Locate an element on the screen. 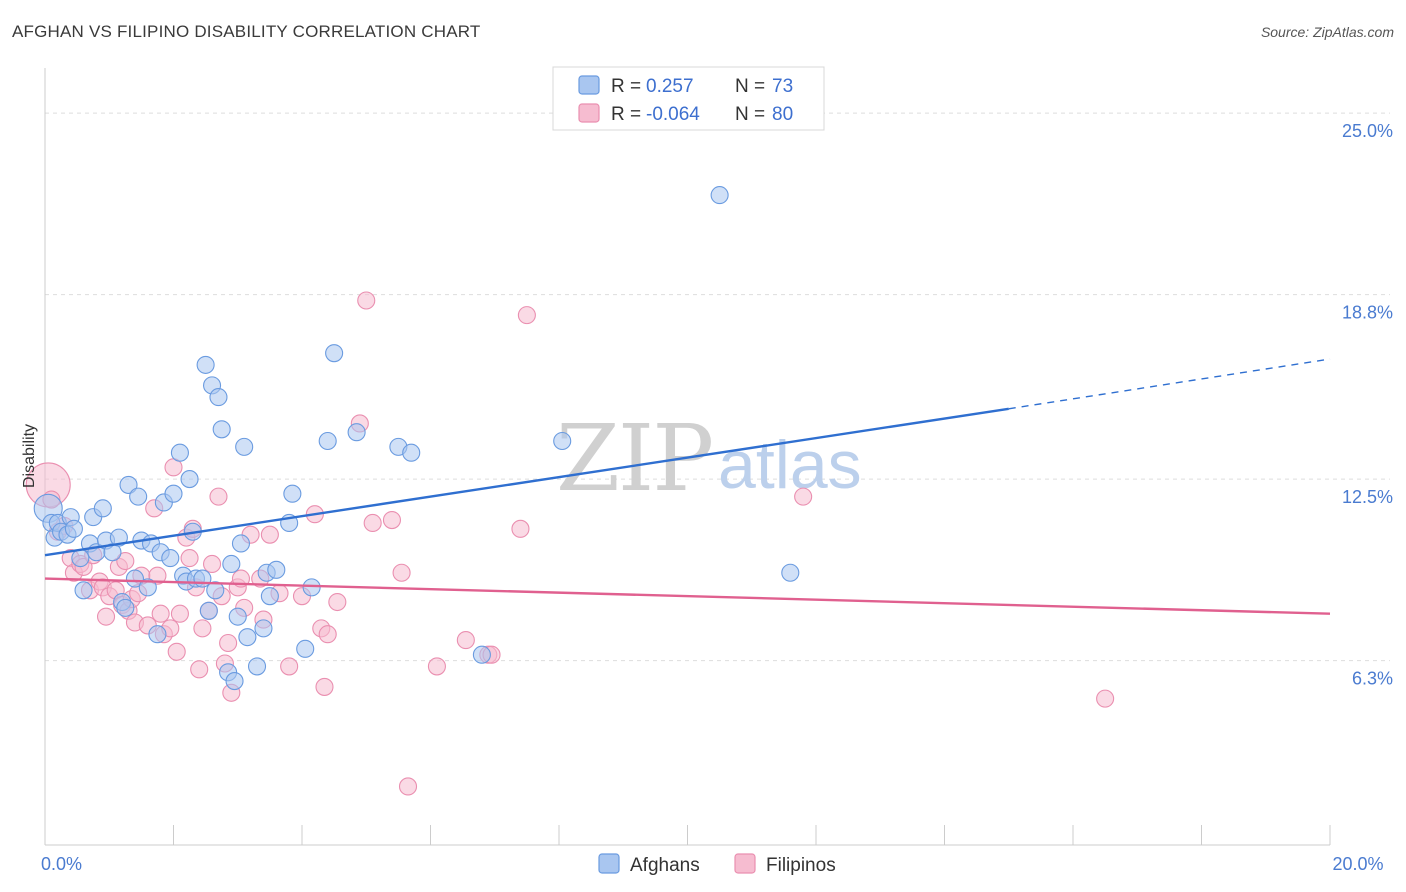 Image resolution: width=1406 pixels, height=892 pixels. afghan-trend-extension is located at coordinates (1169, 384).